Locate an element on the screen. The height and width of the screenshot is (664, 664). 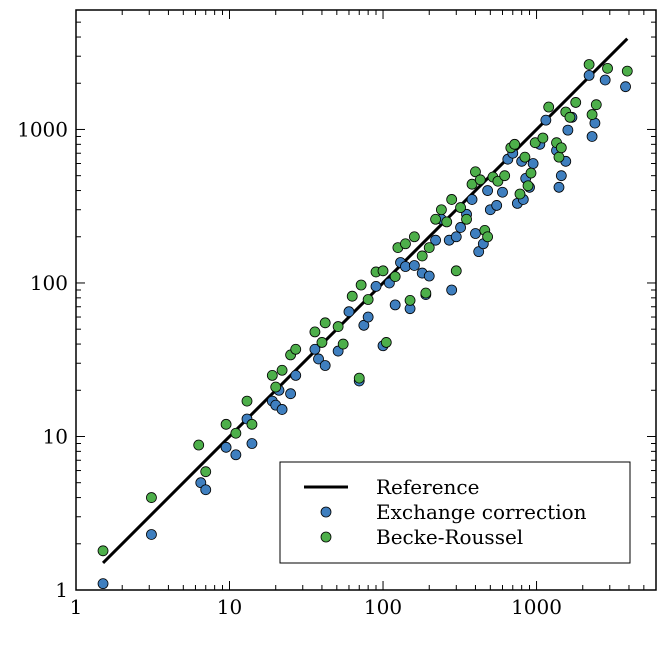
y-tick-label: 10 is located at coordinates (55, 436).